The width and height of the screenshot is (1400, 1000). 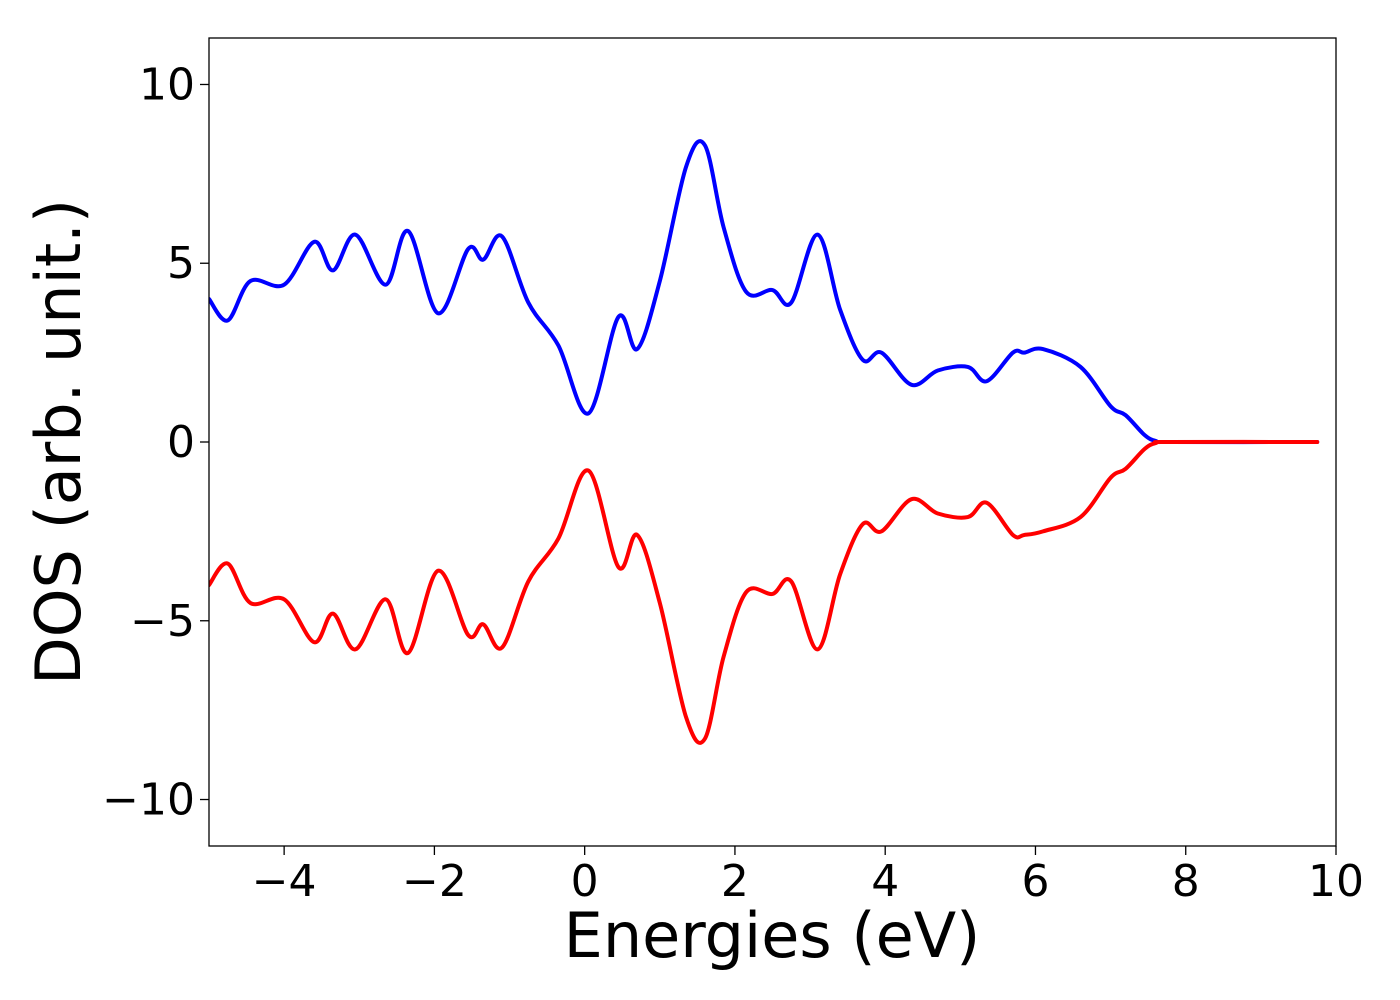 What do you see at coordinates (162, 621) in the screenshot?
I see `y-tick-label: −5` at bounding box center [162, 621].